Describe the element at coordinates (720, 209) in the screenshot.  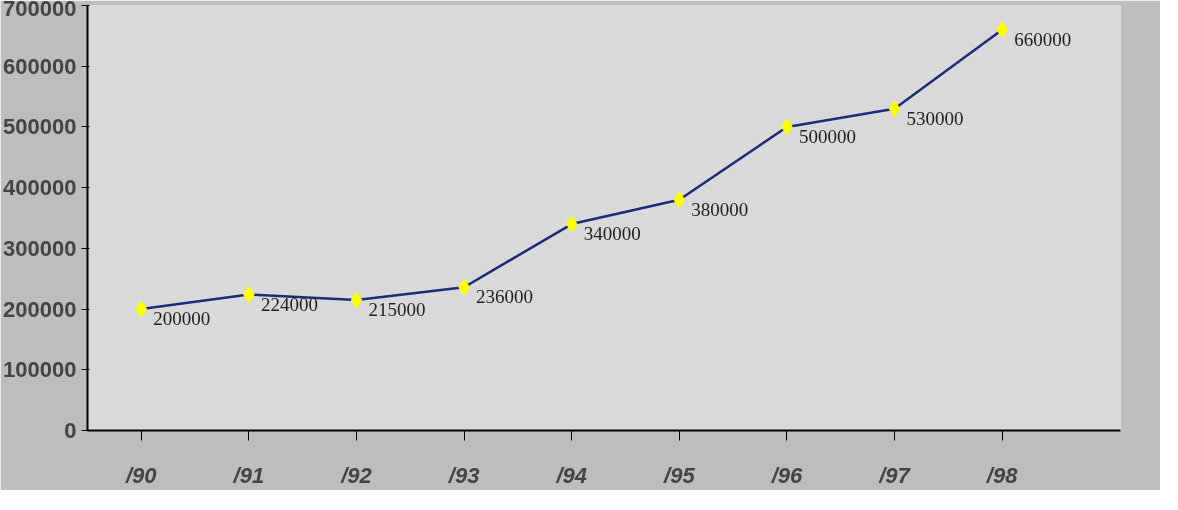
I see `data-label: 380000` at that location.